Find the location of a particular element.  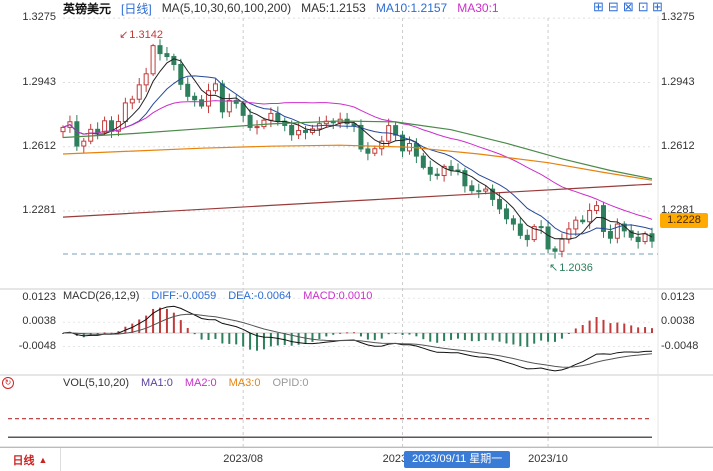

period-selector: 日线 ▲ is located at coordinates (30, 459).